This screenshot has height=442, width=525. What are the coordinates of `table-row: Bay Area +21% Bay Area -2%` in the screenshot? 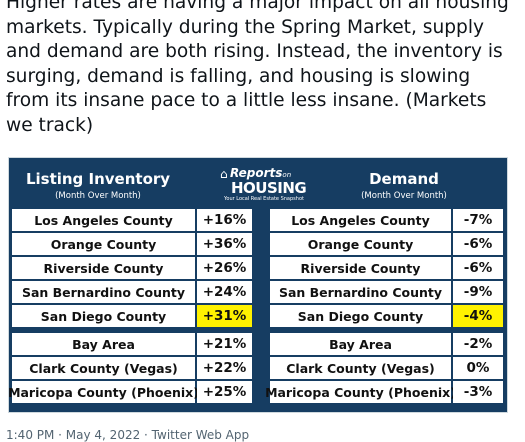 It's located at (258, 345).